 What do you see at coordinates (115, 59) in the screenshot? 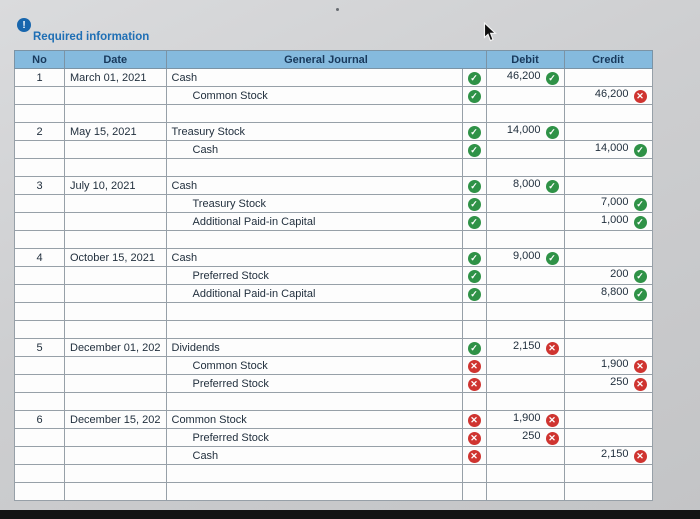
I see `header-date: Date` at bounding box center [115, 59].